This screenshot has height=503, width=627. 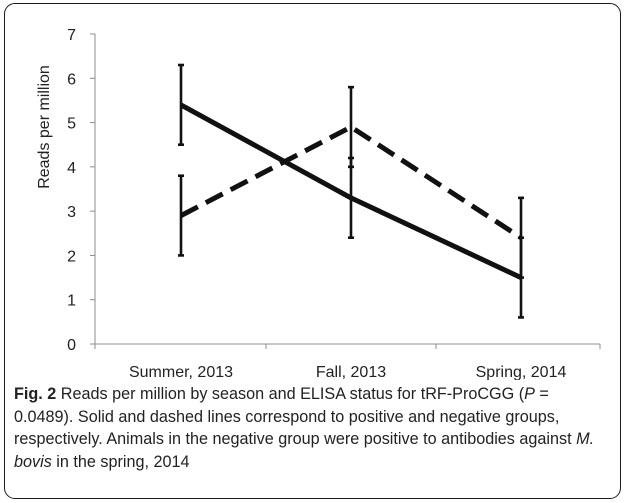 I want to click on caption-text-3: in the spring, 2014, so click(x=120, y=461).